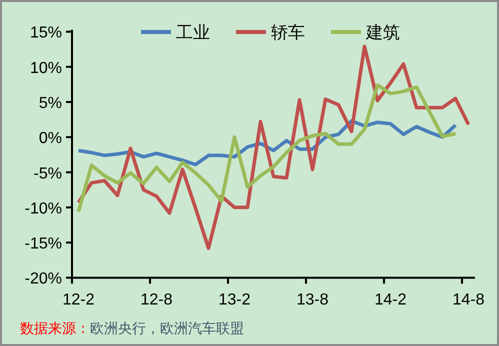 Image resolution: width=499 pixels, height=346 pixels. I want to click on y-tick-label: -5%, so click(48, 173).